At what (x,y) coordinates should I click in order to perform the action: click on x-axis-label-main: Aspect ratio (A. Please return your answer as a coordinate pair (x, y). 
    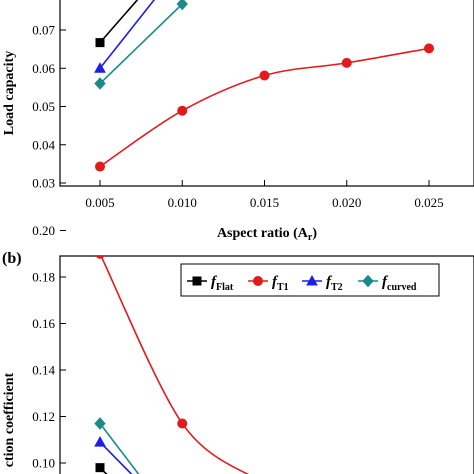
    Looking at the image, I should click on (263, 233).